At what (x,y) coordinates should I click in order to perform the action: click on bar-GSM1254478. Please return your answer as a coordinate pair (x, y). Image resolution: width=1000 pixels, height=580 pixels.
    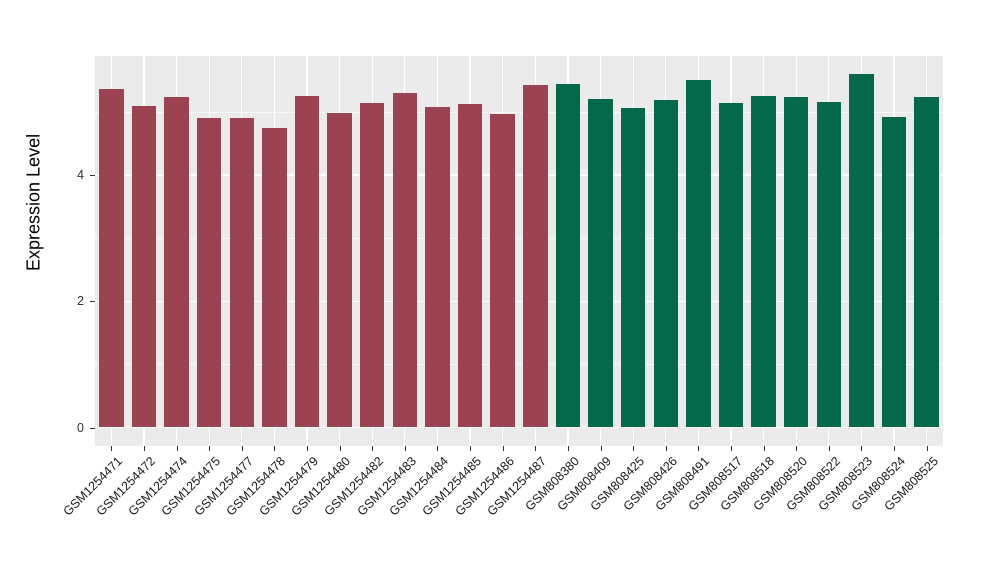
    Looking at the image, I should click on (274, 277).